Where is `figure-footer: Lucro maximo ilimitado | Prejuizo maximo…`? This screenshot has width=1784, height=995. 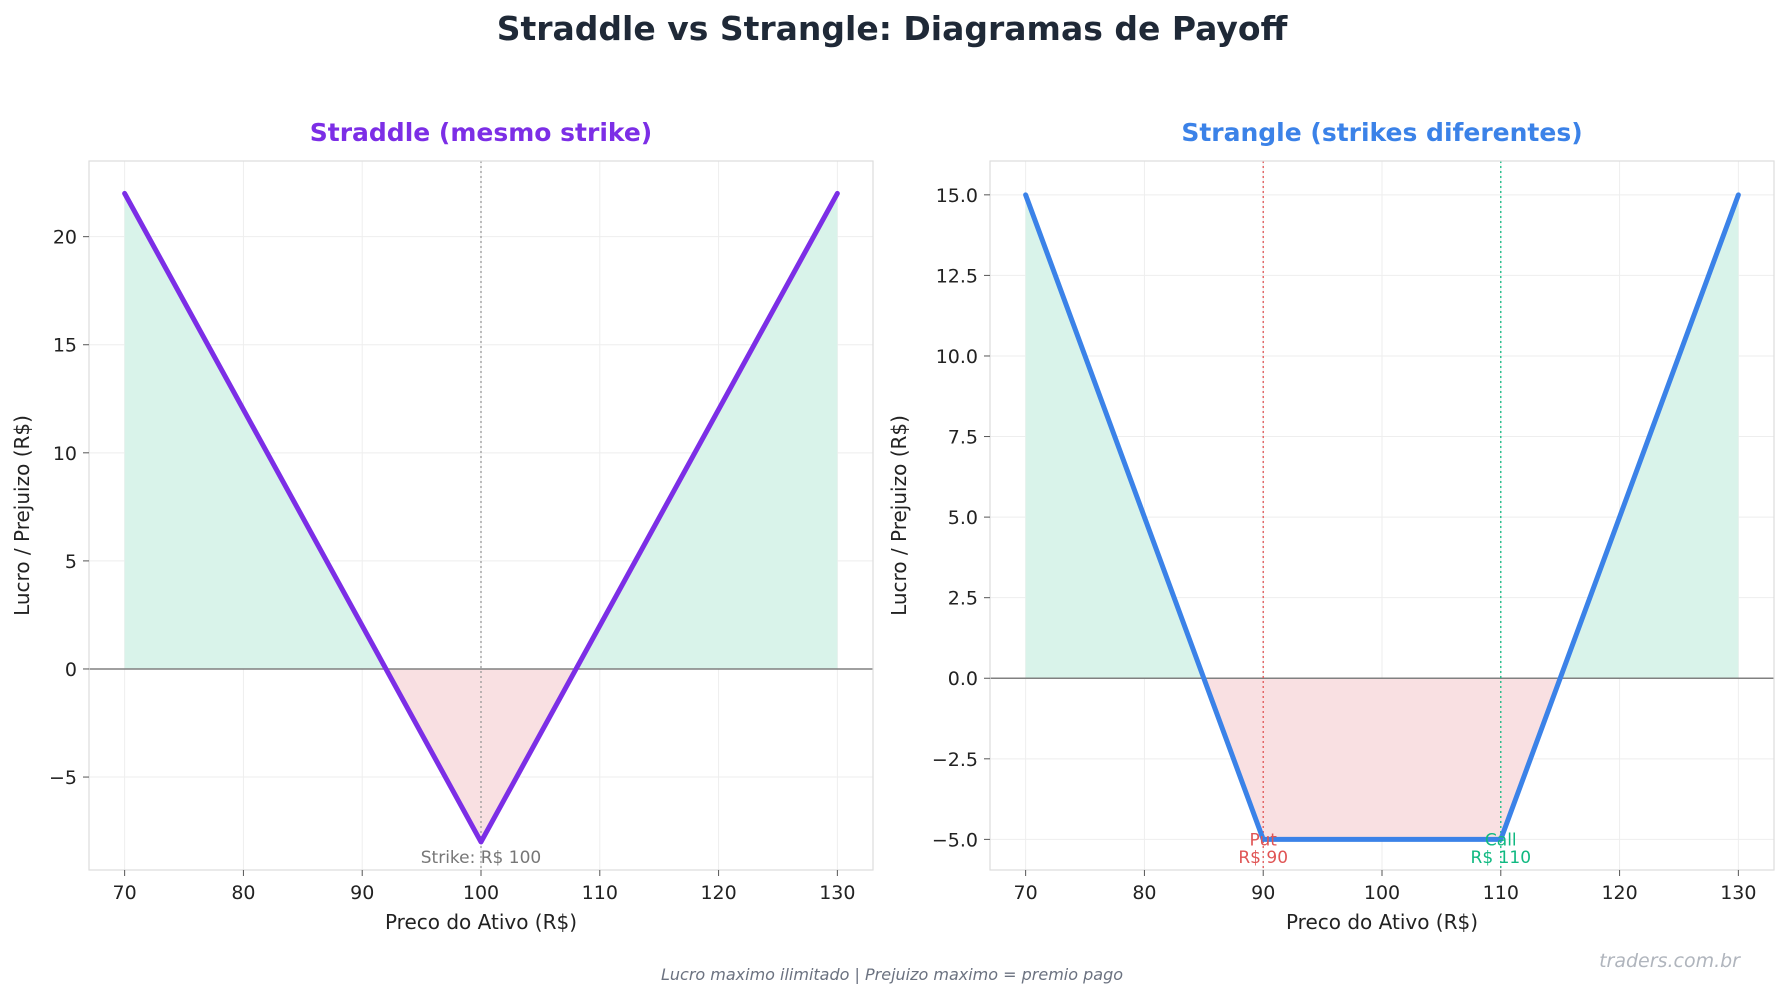
figure-footer: Lucro maximo ilimitado | Prejuizo maximo… is located at coordinates (892, 974).